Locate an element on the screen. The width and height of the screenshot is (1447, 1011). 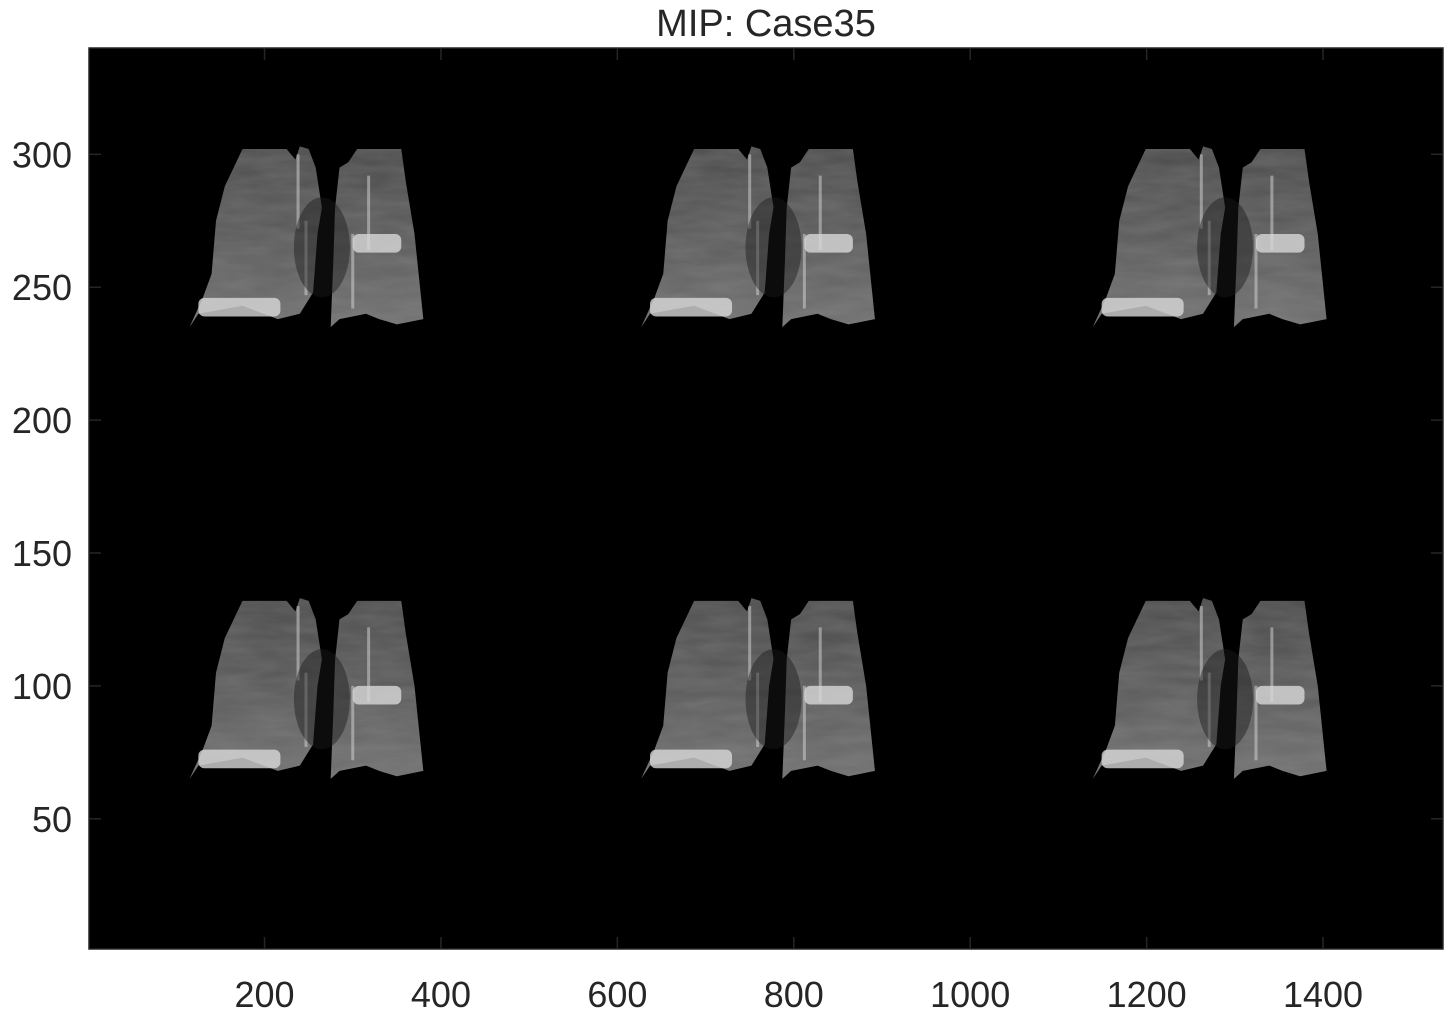
y-tick-label: 200 is located at coordinates (42, 420).